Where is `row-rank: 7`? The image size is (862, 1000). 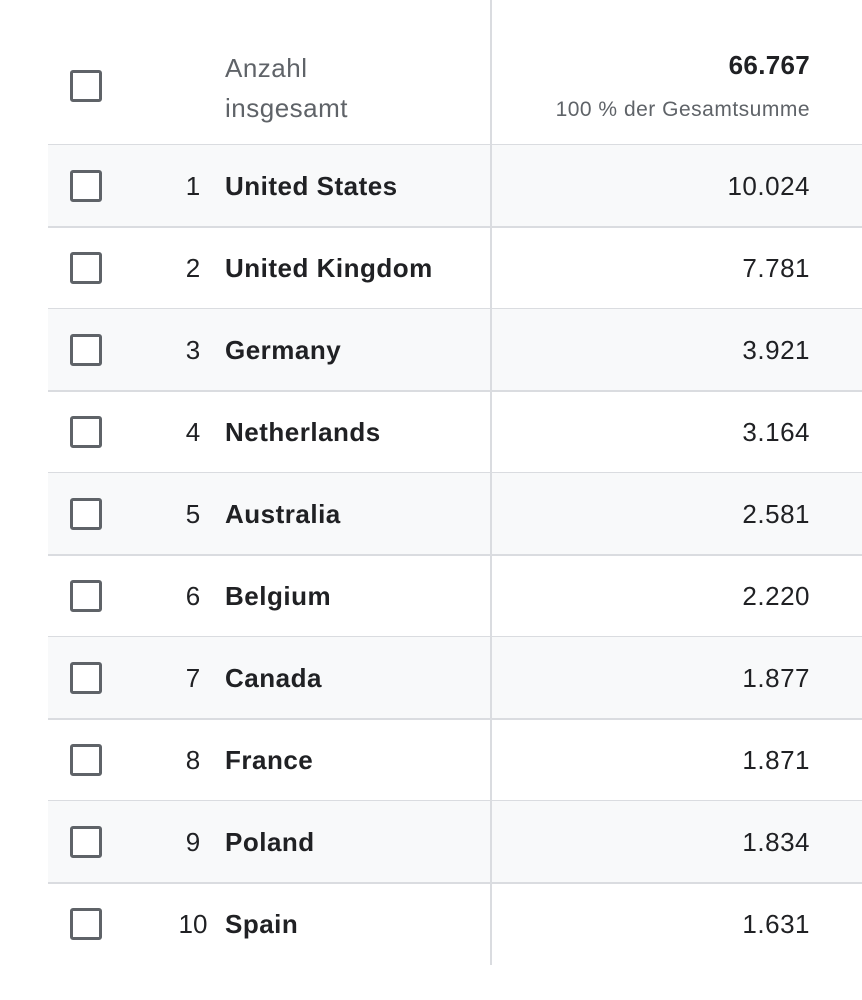
row-rank: 7 is located at coordinates (193, 678).